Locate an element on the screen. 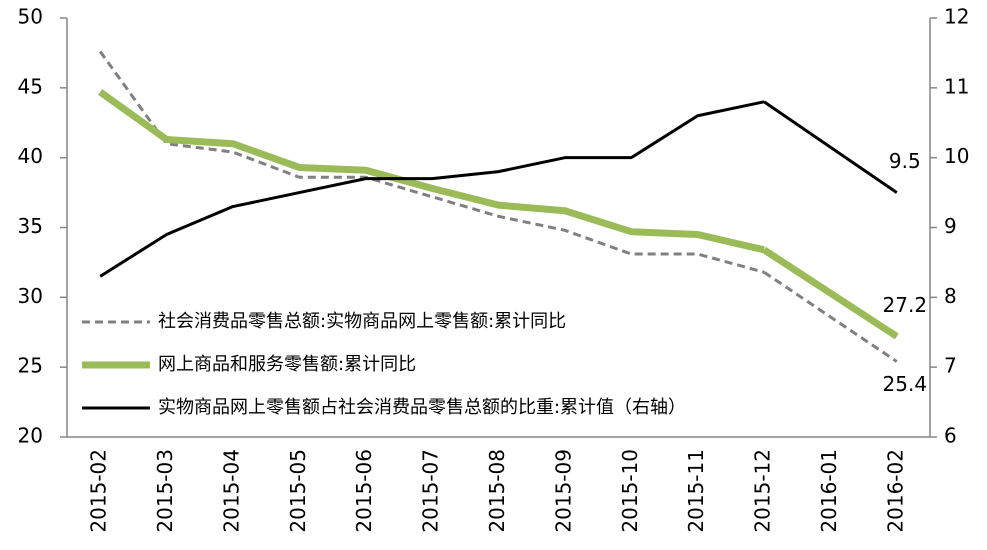  y-tick-label: 30 is located at coordinates (30, 296).